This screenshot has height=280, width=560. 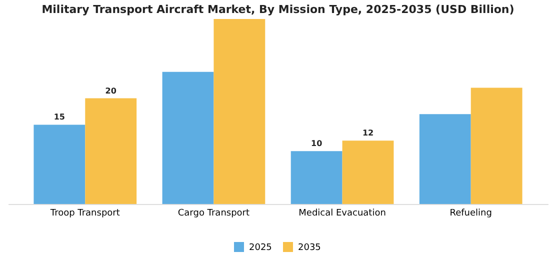 I want to click on x-tick-label: Medical Evacuation, so click(x=342, y=213).